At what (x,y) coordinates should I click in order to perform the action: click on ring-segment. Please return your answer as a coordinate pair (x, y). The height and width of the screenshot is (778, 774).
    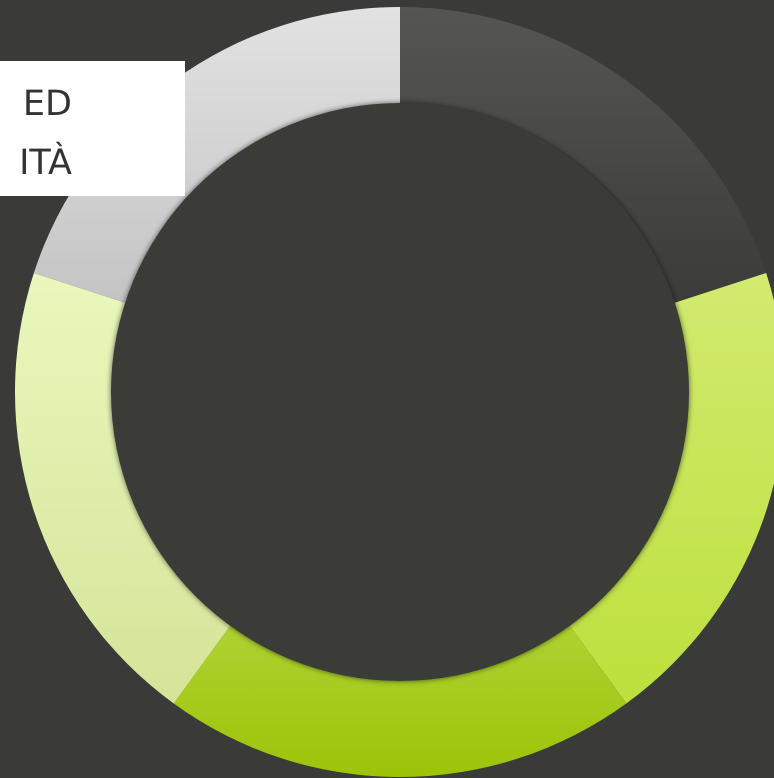
    Looking at the image, I should click on (400, 697).